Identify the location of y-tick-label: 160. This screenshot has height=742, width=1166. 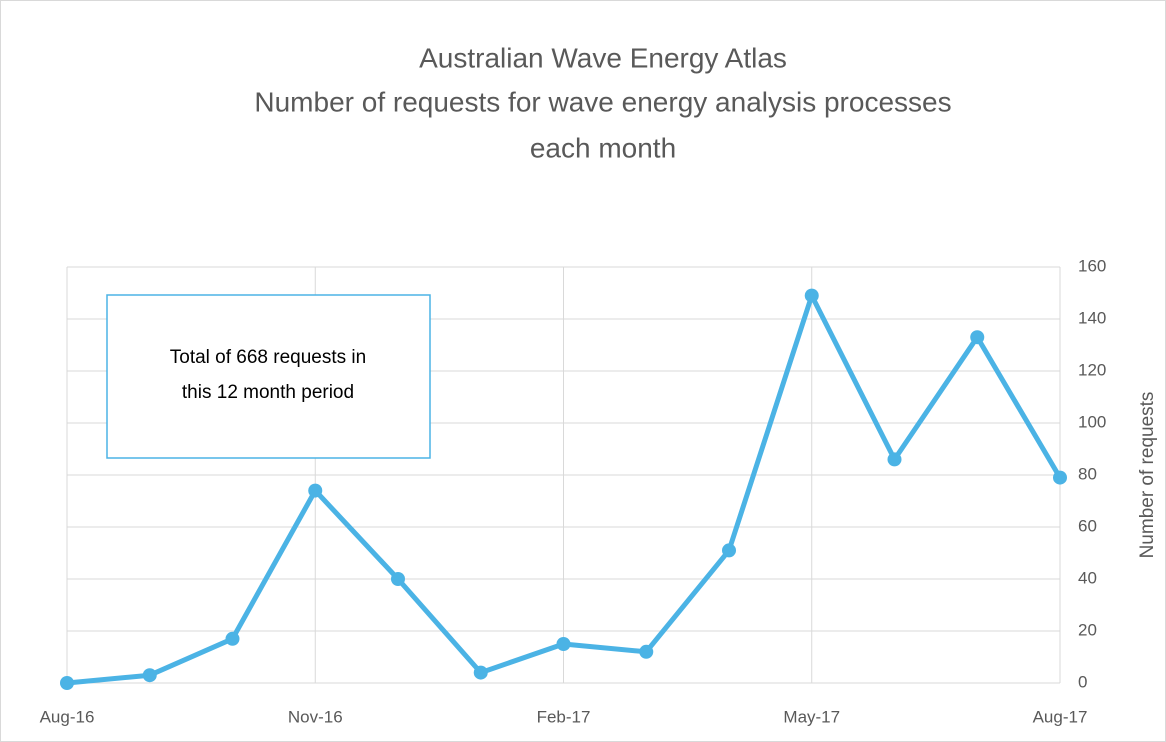
(1092, 265).